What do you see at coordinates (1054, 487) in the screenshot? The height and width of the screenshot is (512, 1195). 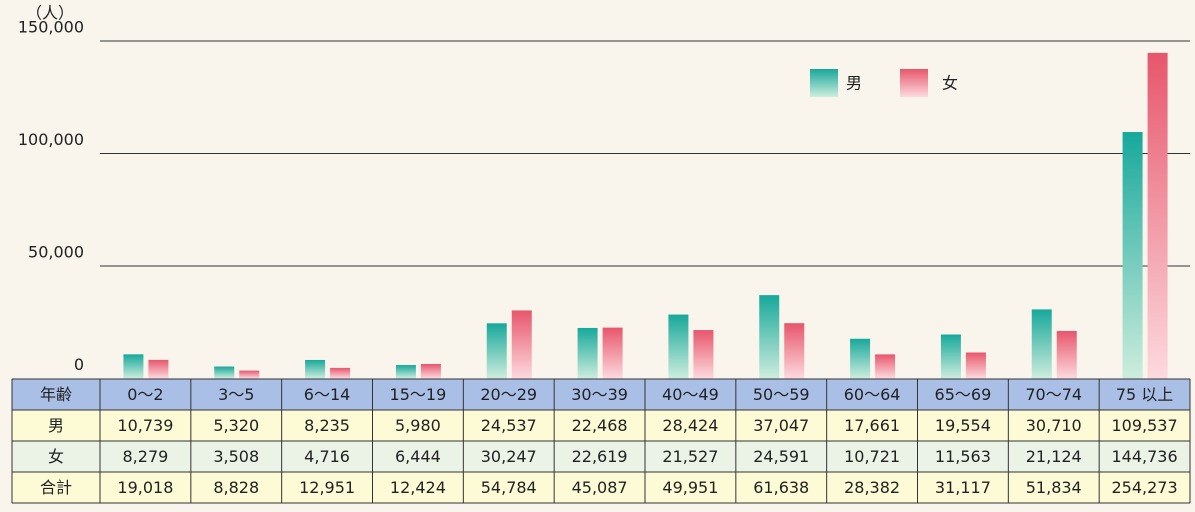 I see `table-cell: 51,834` at bounding box center [1054, 487].